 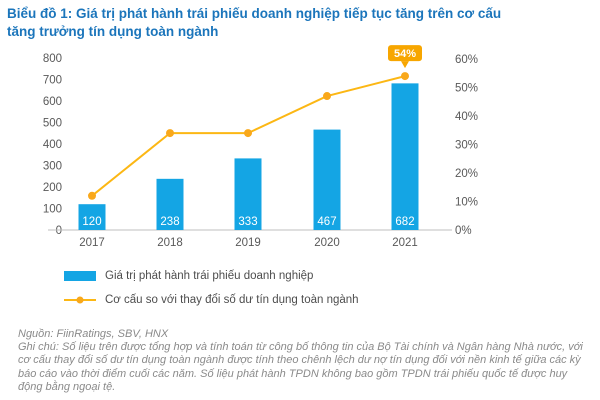 I want to click on right-axis-tick-0: 0%, so click(x=463, y=231).